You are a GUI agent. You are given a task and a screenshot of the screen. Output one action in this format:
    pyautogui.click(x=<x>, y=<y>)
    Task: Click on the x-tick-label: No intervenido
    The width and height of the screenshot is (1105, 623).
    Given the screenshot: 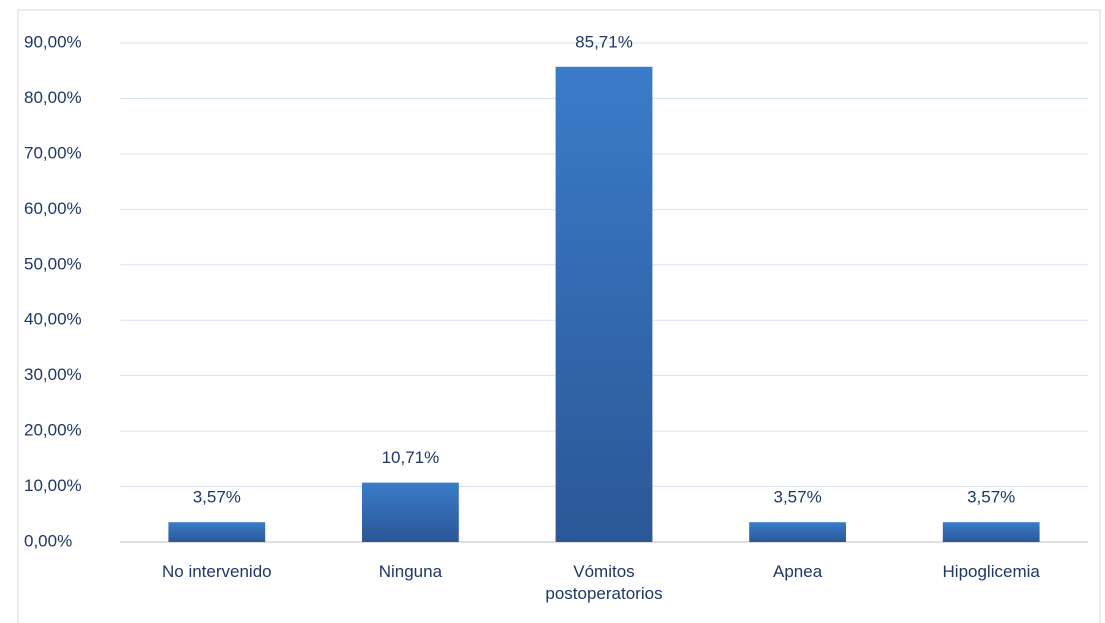 What is the action you would take?
    pyautogui.click(x=216, y=571)
    